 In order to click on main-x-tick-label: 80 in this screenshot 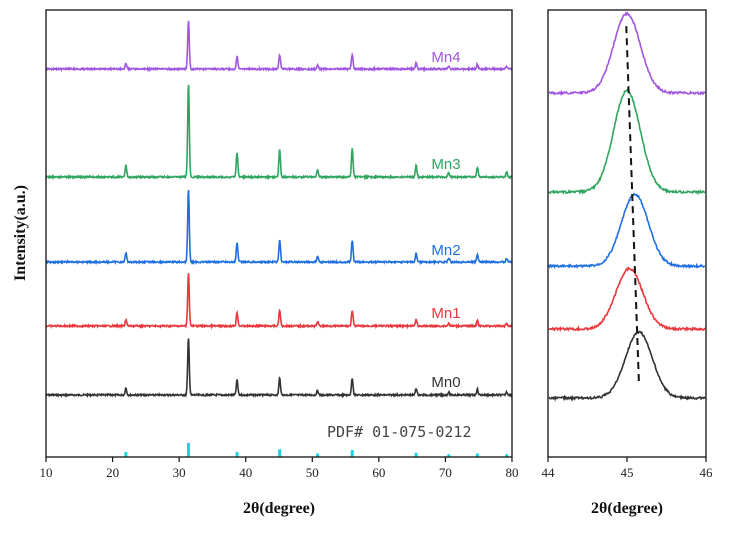, I will do `click(512, 472)`.